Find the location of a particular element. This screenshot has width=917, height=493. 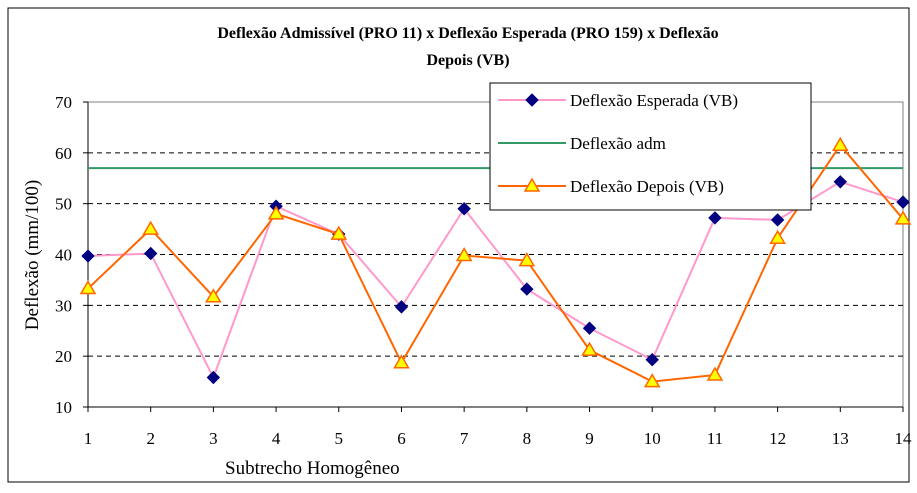

x-tick-label: 3 is located at coordinates (213, 438).